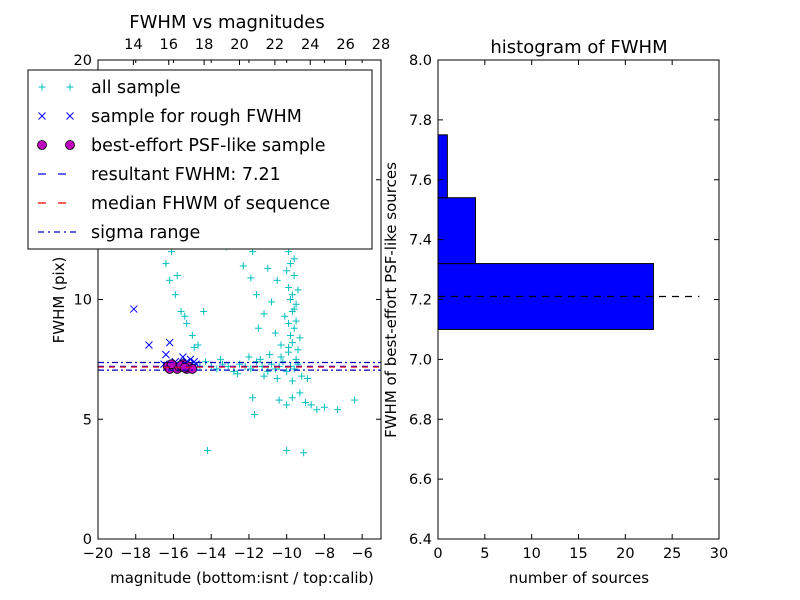 The image size is (800, 600). I want to click on legend-label-median-fwhm: median FHWM of sequence, so click(210, 204).